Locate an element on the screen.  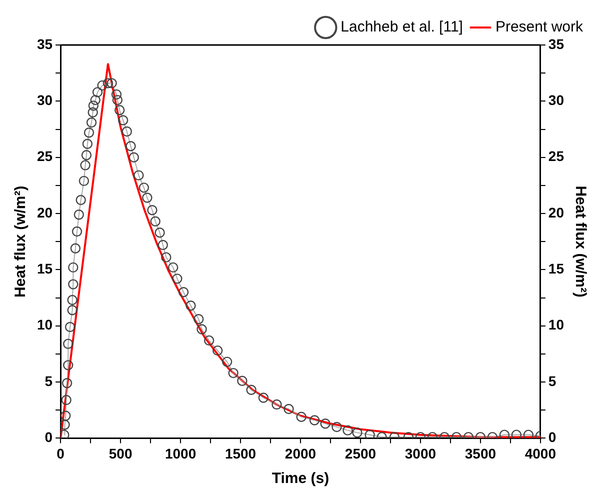
y-tick-label: 15 is located at coordinates (44, 268).